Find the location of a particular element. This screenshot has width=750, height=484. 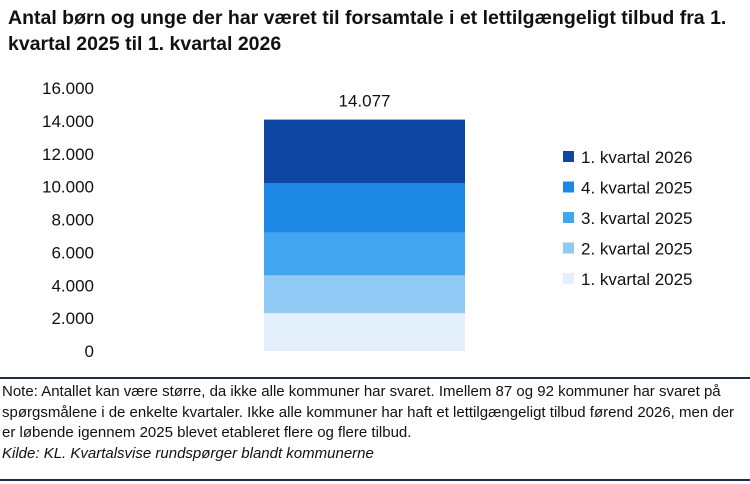

y-tick-label: 0 is located at coordinates (89, 351).